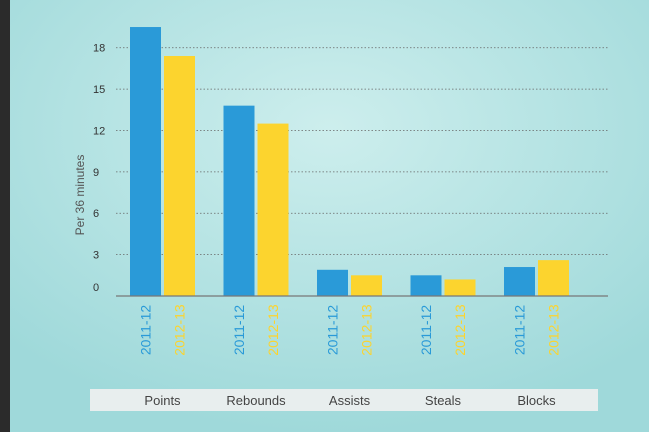 This screenshot has width=649, height=432. What do you see at coordinates (80, 195) in the screenshot?
I see `y-axis-title: Per 36 minutes` at bounding box center [80, 195].